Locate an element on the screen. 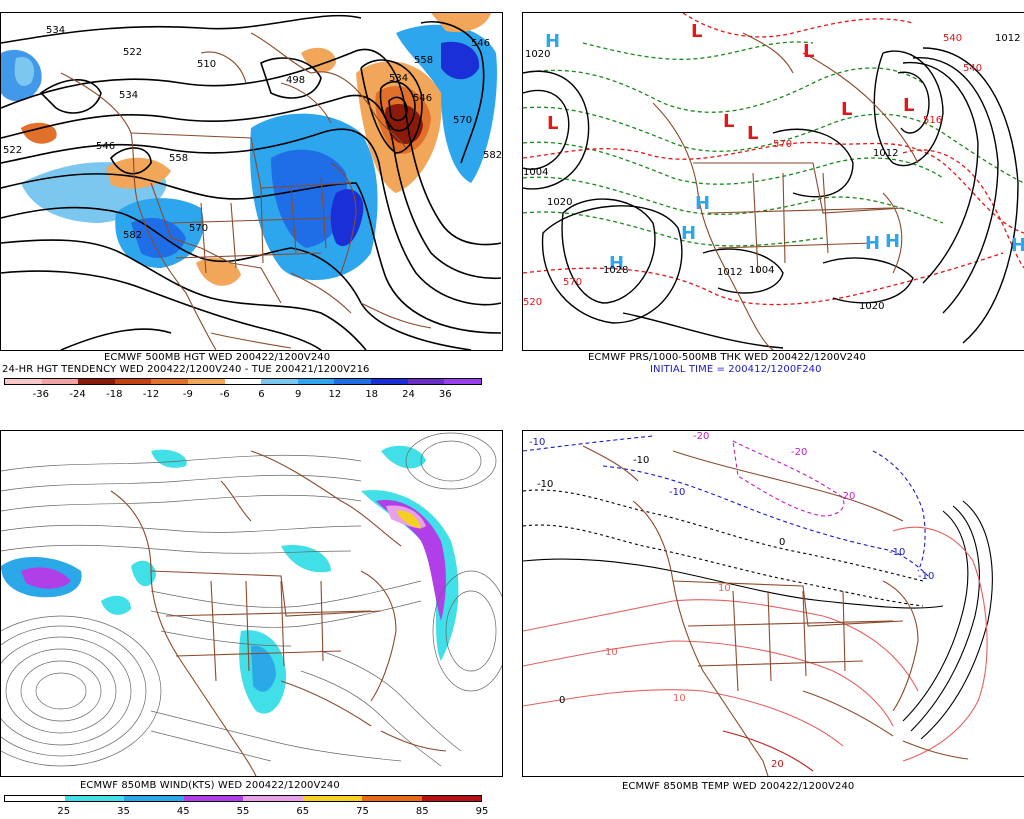  colorbar-tick-label: -36 is located at coordinates (40, 394).